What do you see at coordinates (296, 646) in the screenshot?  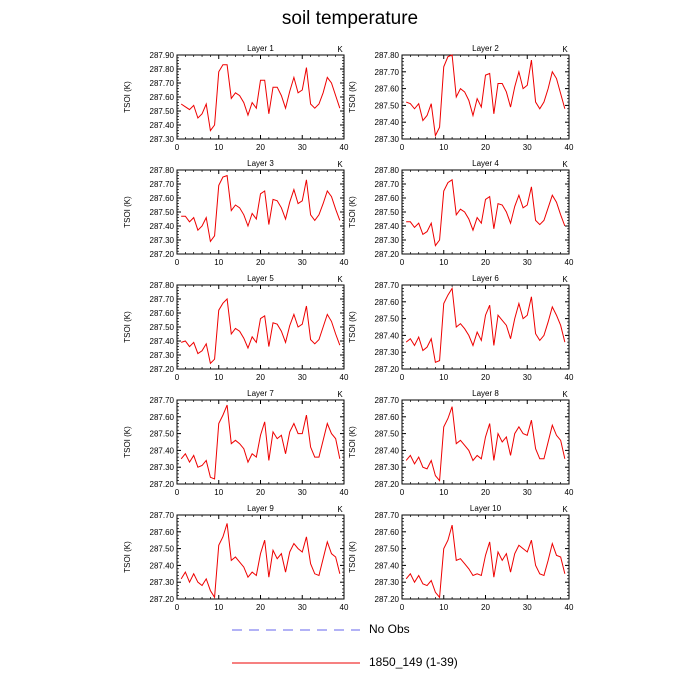 I see `legend` at bounding box center [296, 646].